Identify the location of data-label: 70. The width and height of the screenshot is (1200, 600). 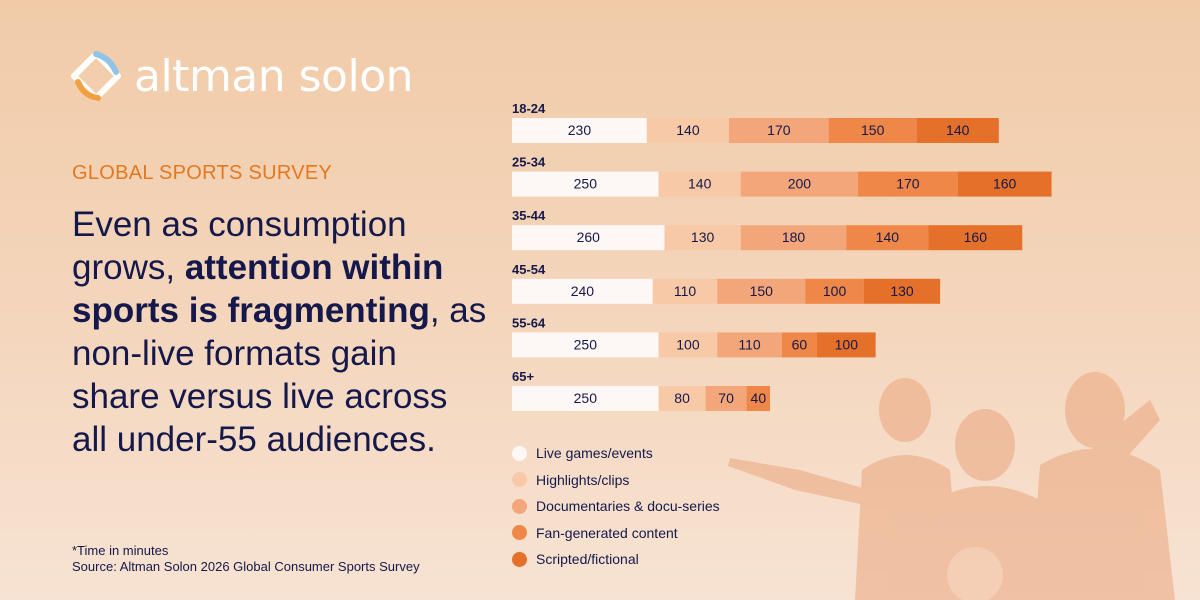
(726, 398).